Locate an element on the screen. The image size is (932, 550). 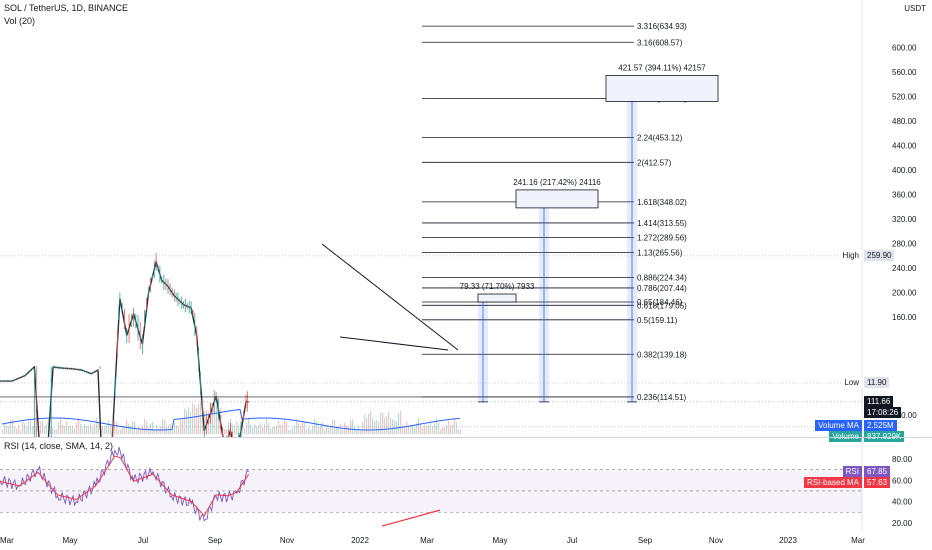
price-tick-label: 560.00 is located at coordinates (904, 72).